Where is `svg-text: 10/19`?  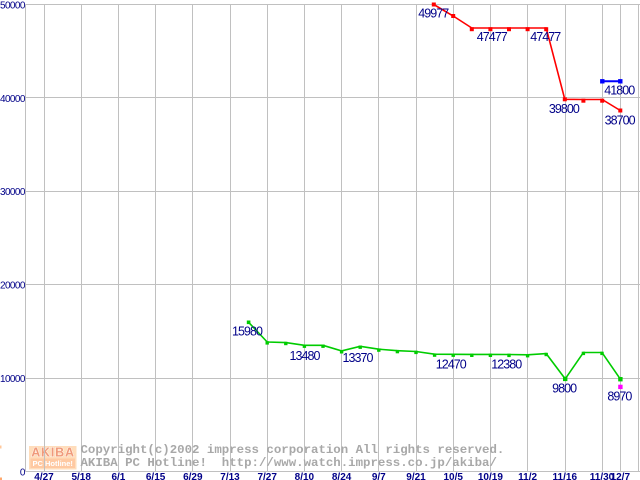
svg-text: 10/19 is located at coordinates (490, 476).